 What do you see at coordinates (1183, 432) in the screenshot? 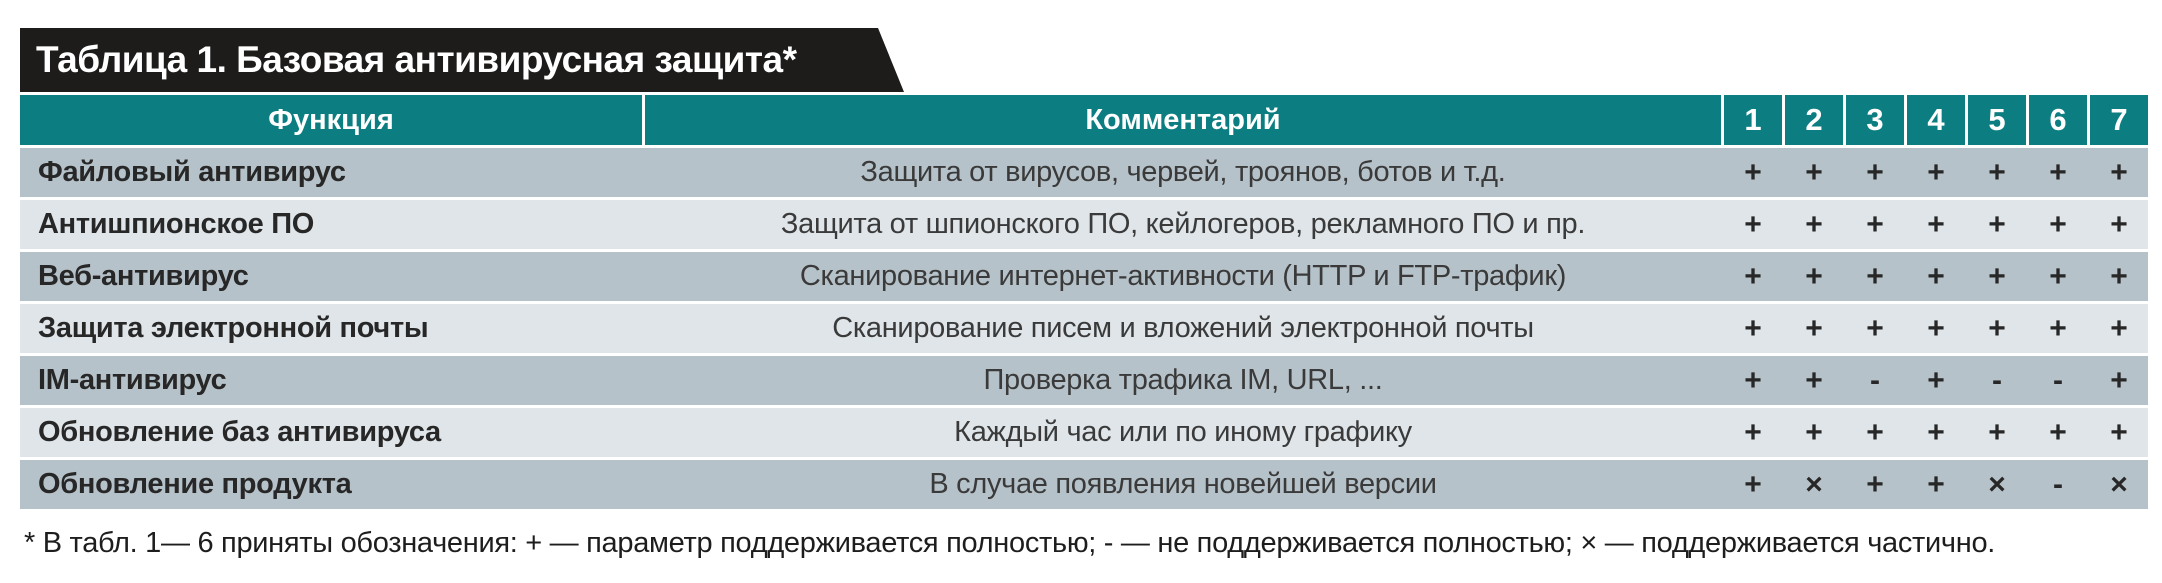
I see `comment-cell: Каждый час или по иному графику` at bounding box center [1183, 432].